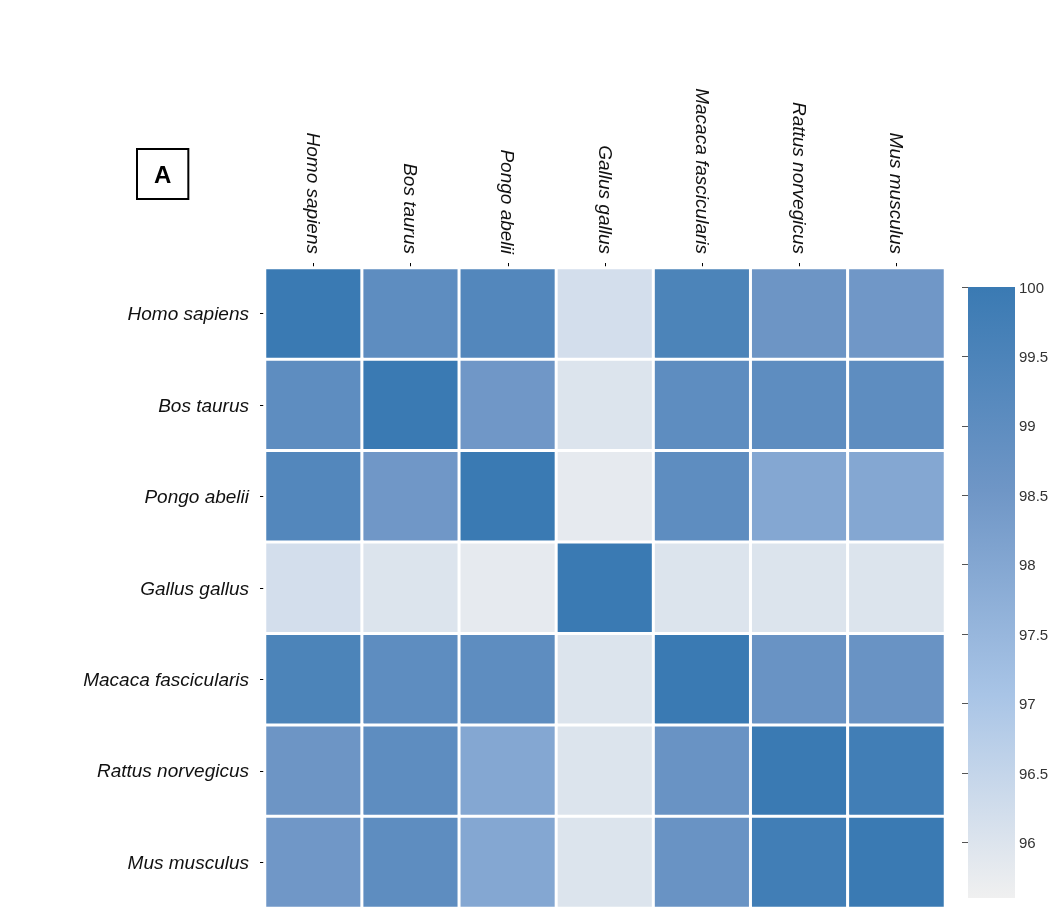 The width and height of the screenshot is (1063, 908). Describe the element at coordinates (508, 202) in the screenshot. I see `x-tick-label: Pongo abelii` at that location.